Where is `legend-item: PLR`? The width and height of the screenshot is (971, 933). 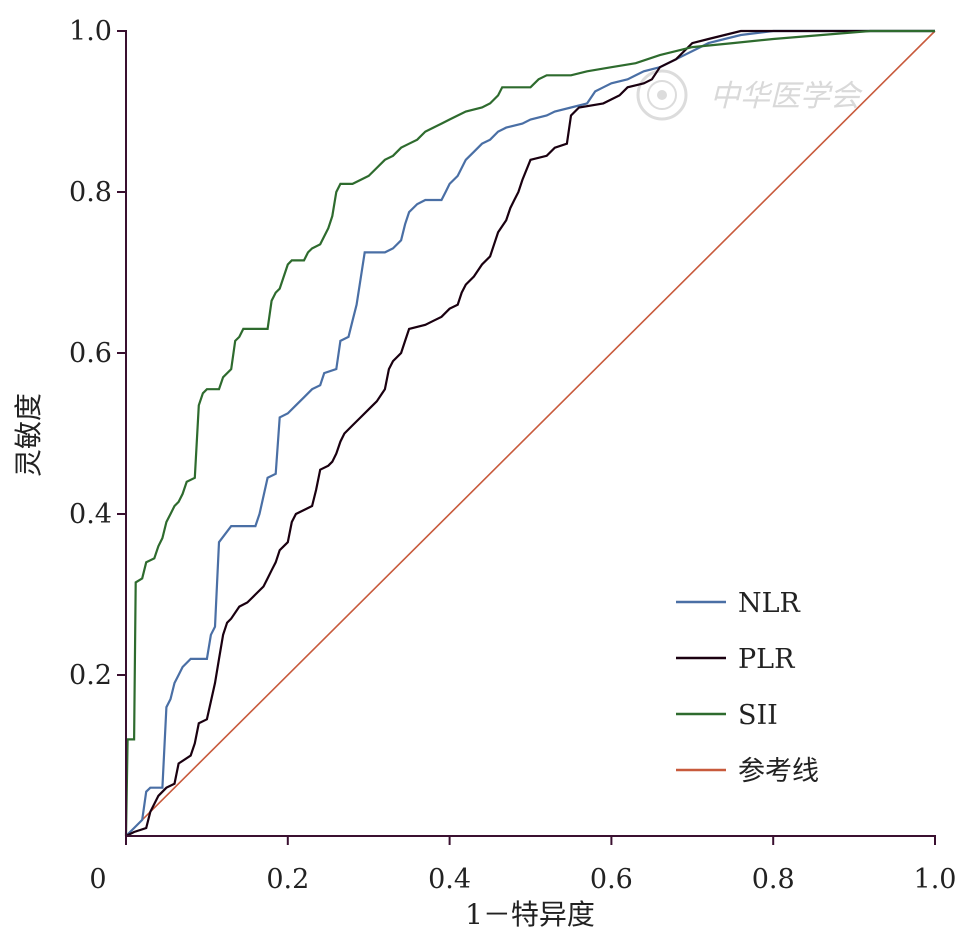 legend-item: PLR is located at coordinates (735, 659).